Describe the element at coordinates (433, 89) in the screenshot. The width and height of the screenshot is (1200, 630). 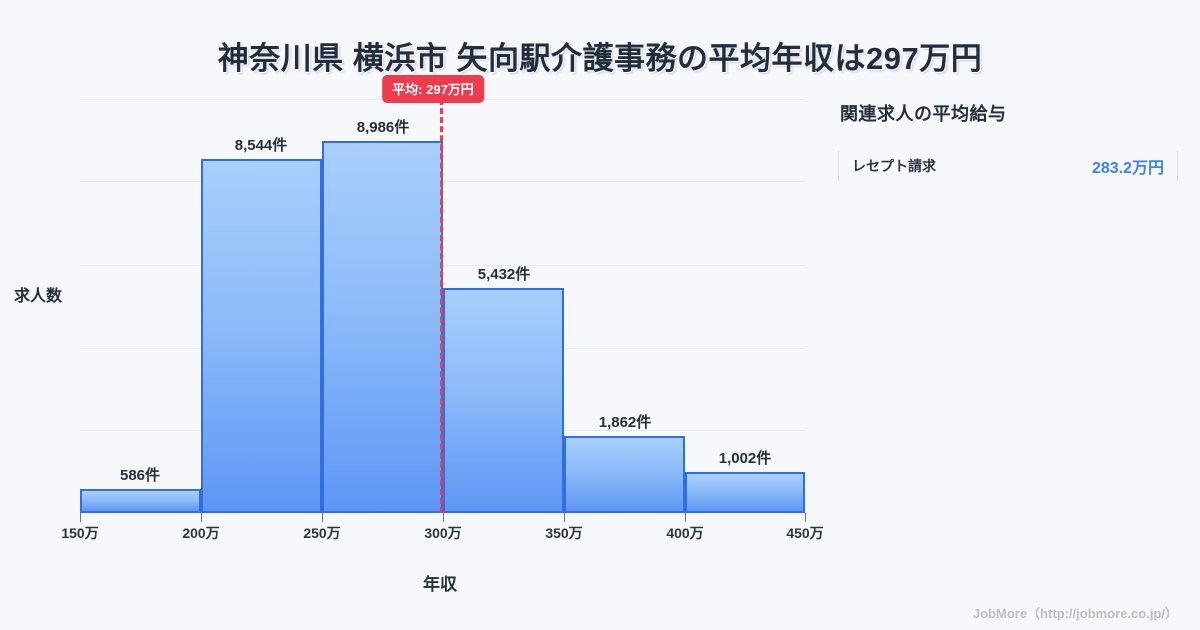
I see `average-badge: 平均: 297万円` at that location.